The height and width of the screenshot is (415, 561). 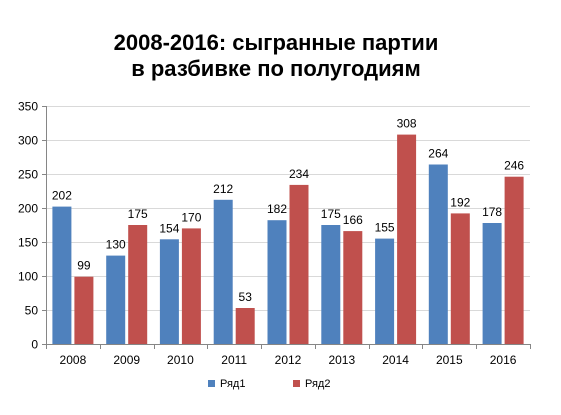 I want to click on y-tick-label: 150, so click(x=28, y=243).